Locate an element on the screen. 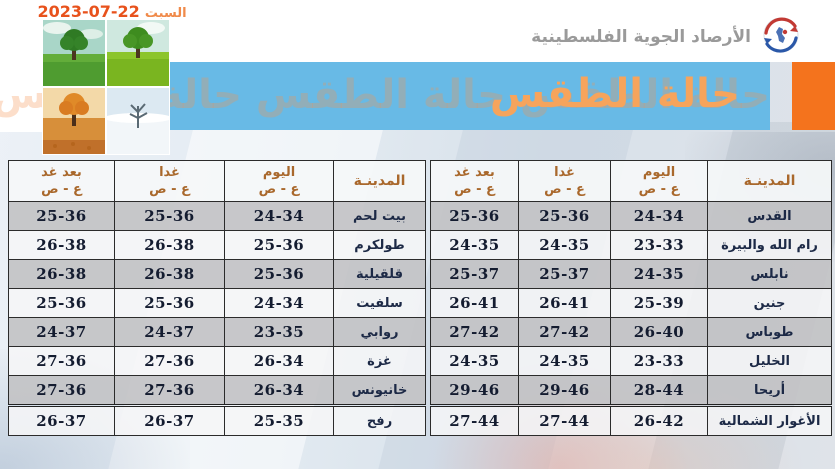 Image resolution: width=835 pixels, height=469 pixels. temp-tomorrow-cell: 25-37 is located at coordinates (564, 274).